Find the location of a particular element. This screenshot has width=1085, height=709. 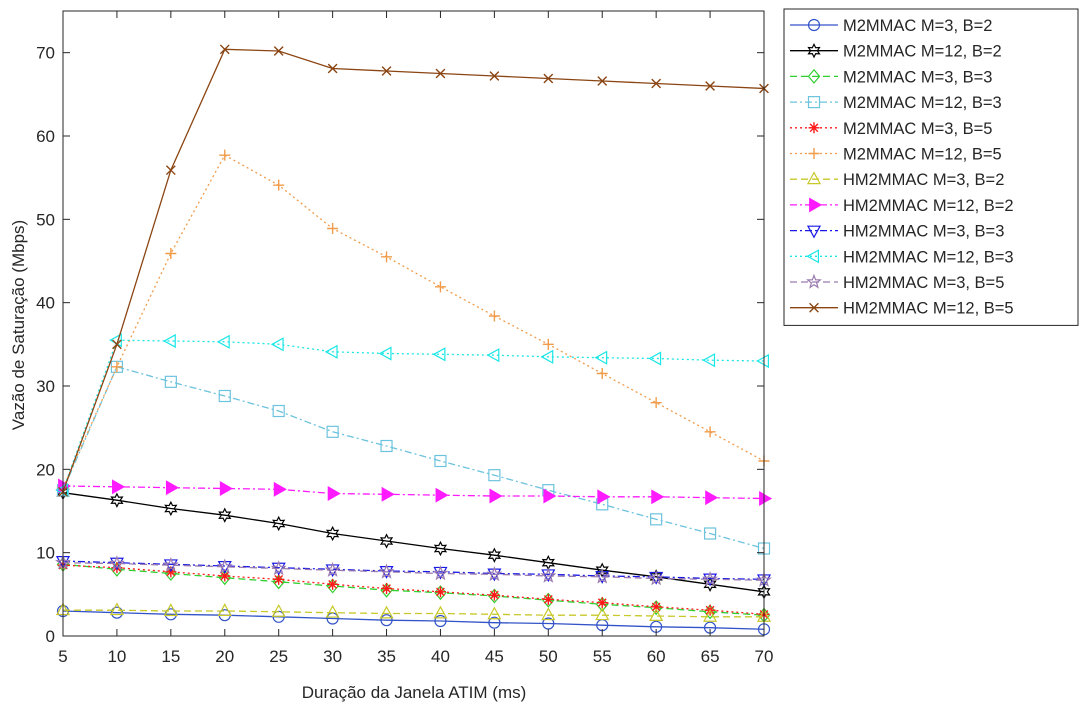

y-axis-label: Vazão de Saturação (Mbps) is located at coordinates (18, 325).